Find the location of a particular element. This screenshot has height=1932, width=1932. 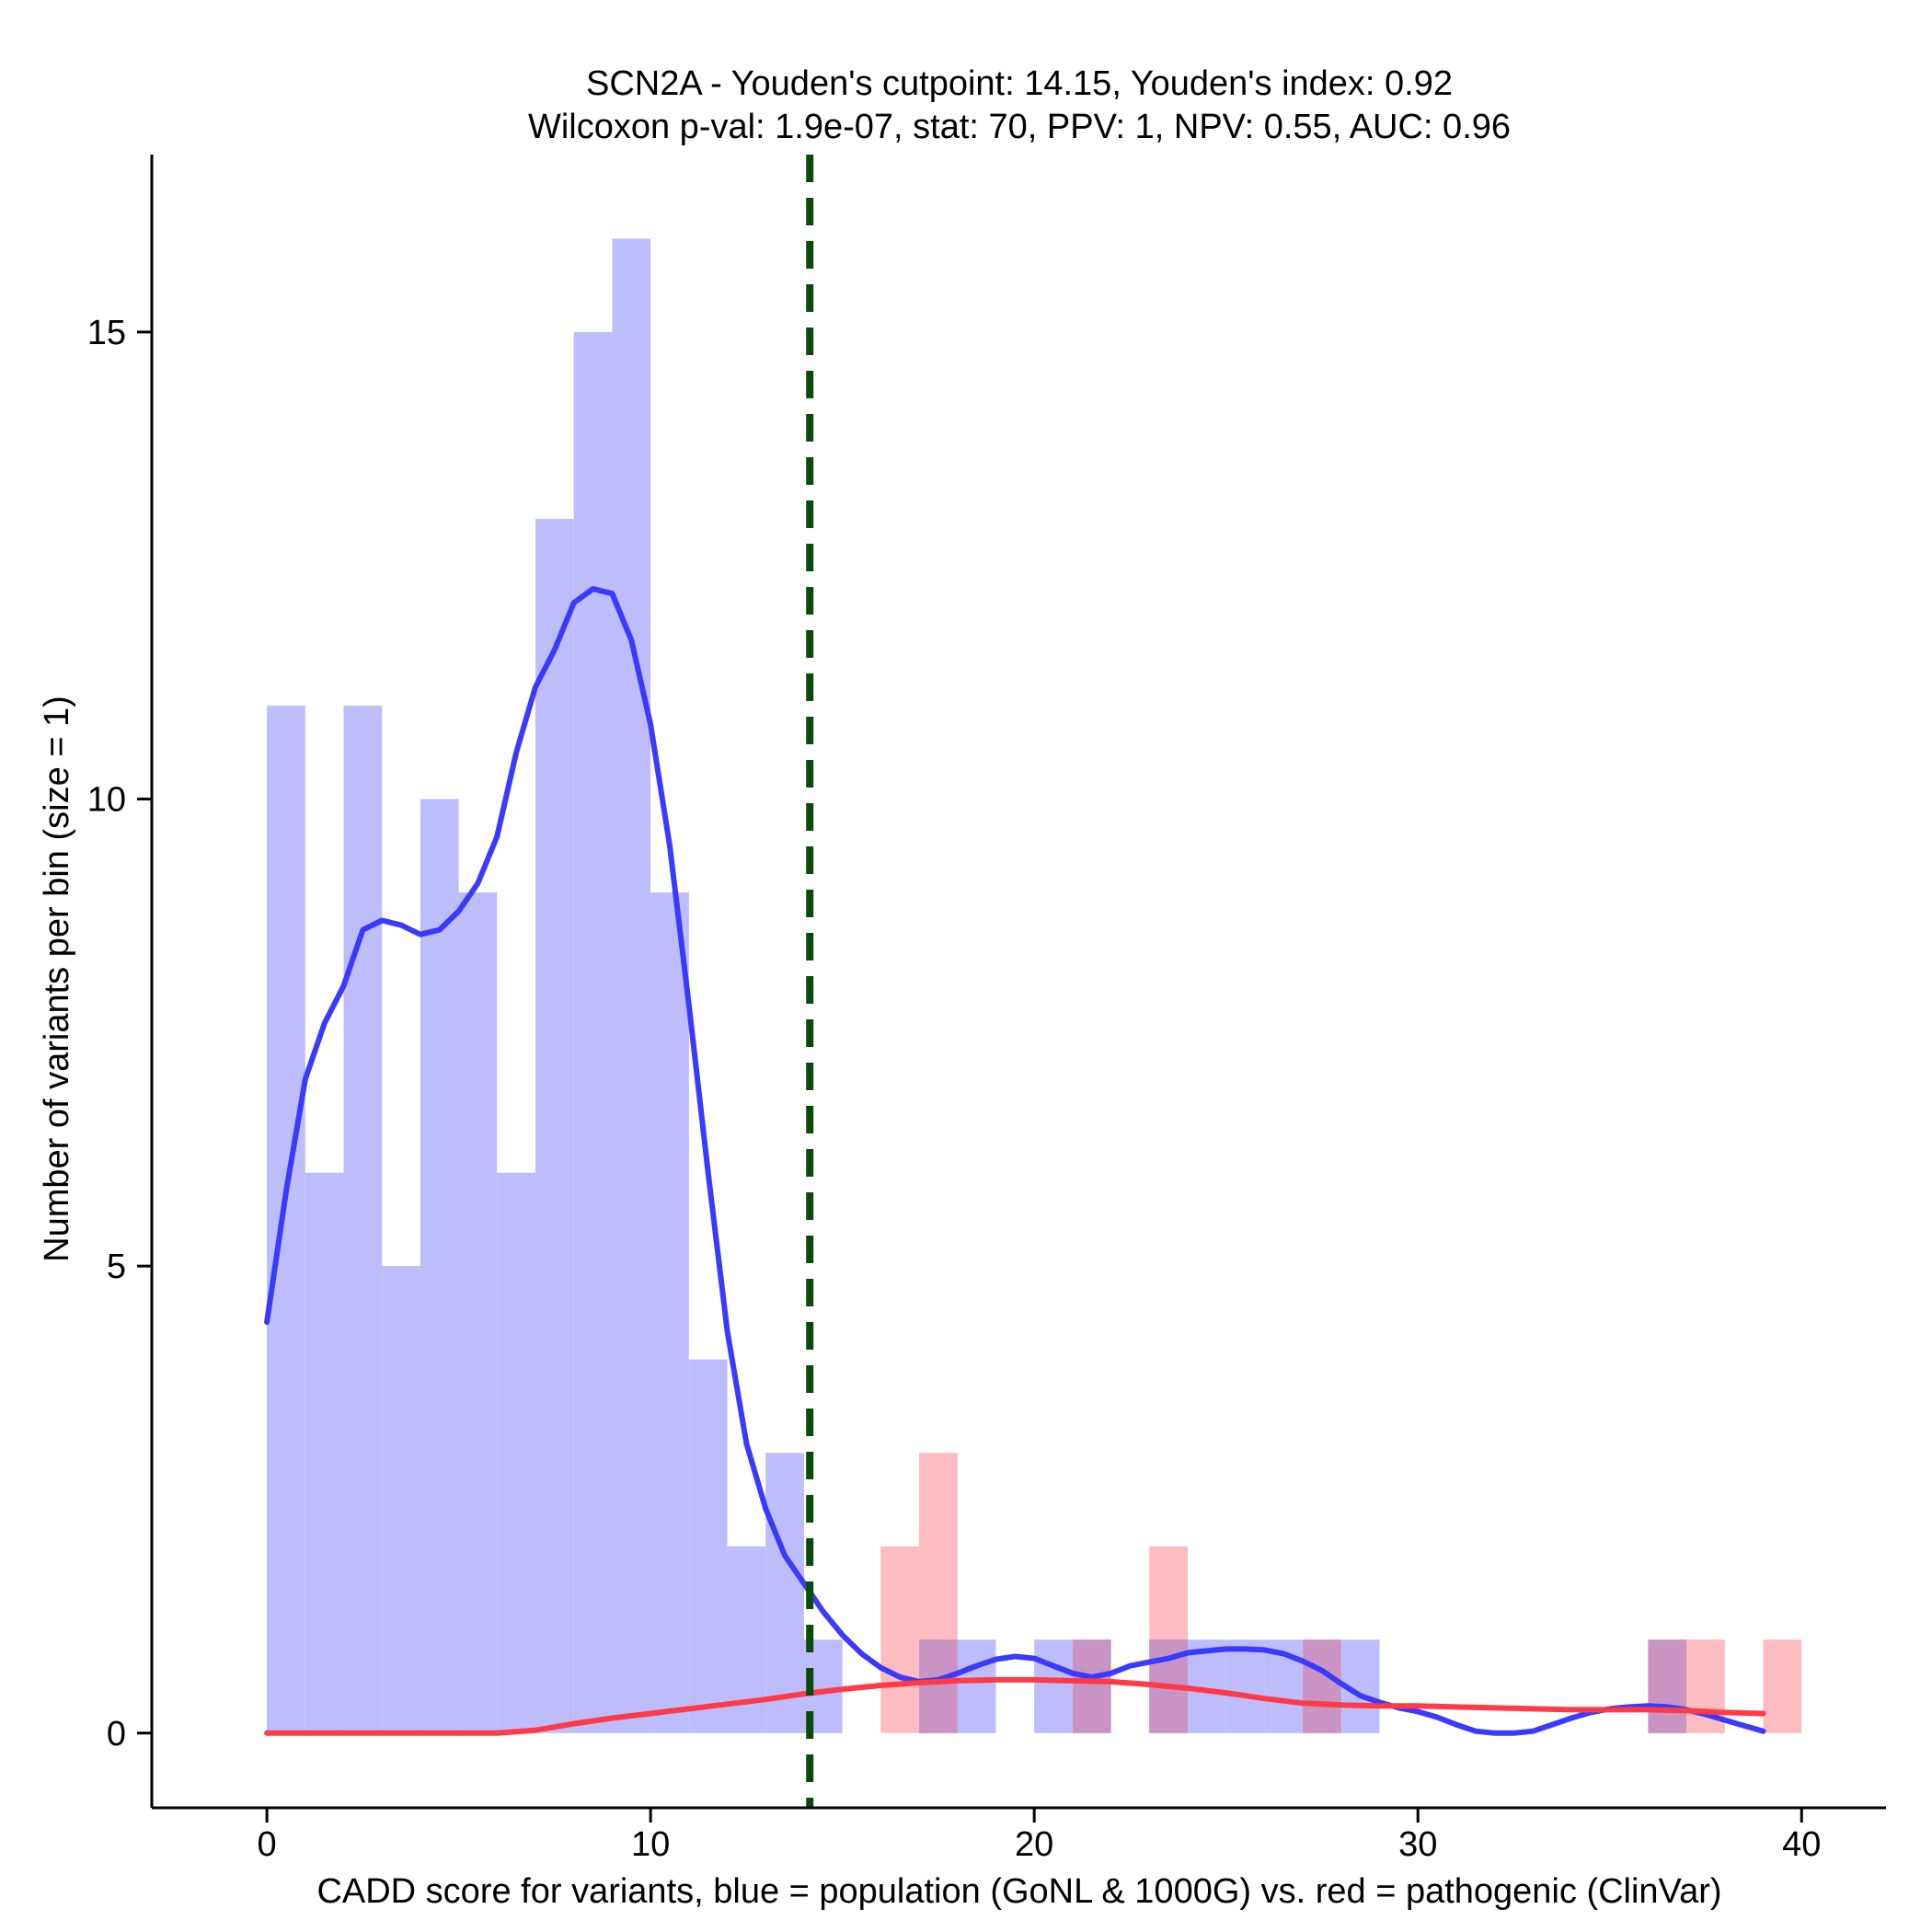

y-tick-label: 10 is located at coordinates (106, 800).